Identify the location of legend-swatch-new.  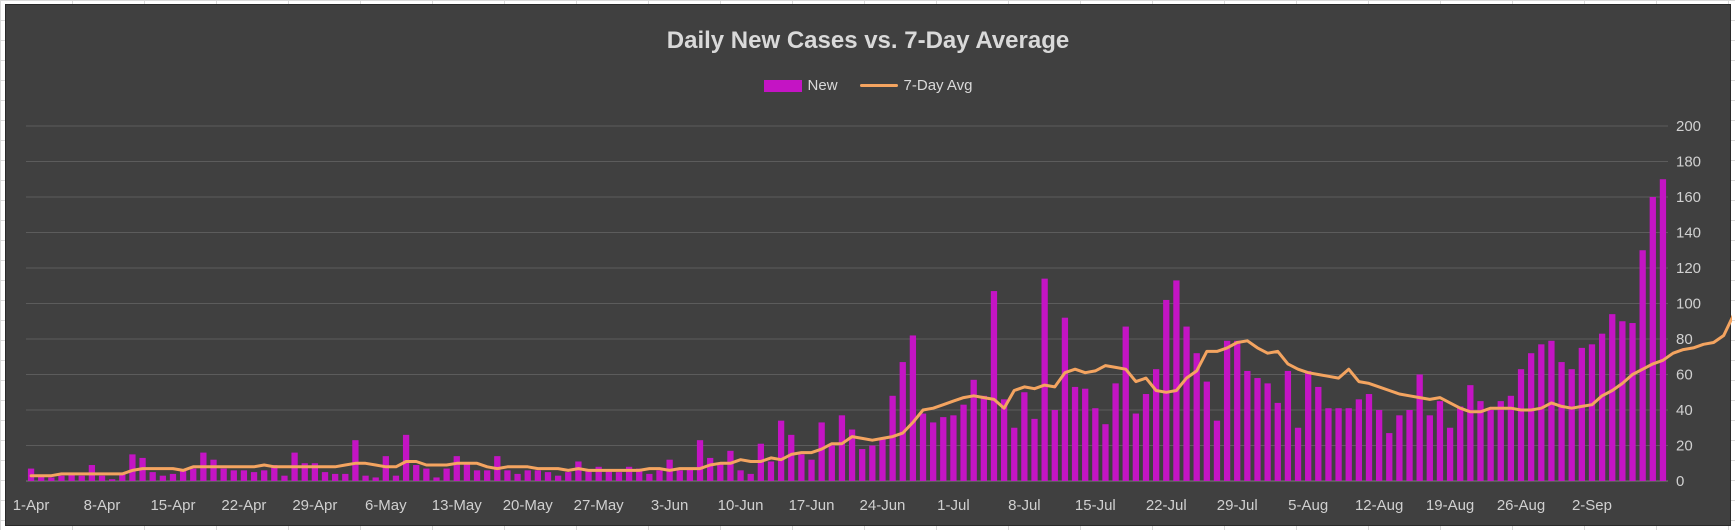
(782, 85).